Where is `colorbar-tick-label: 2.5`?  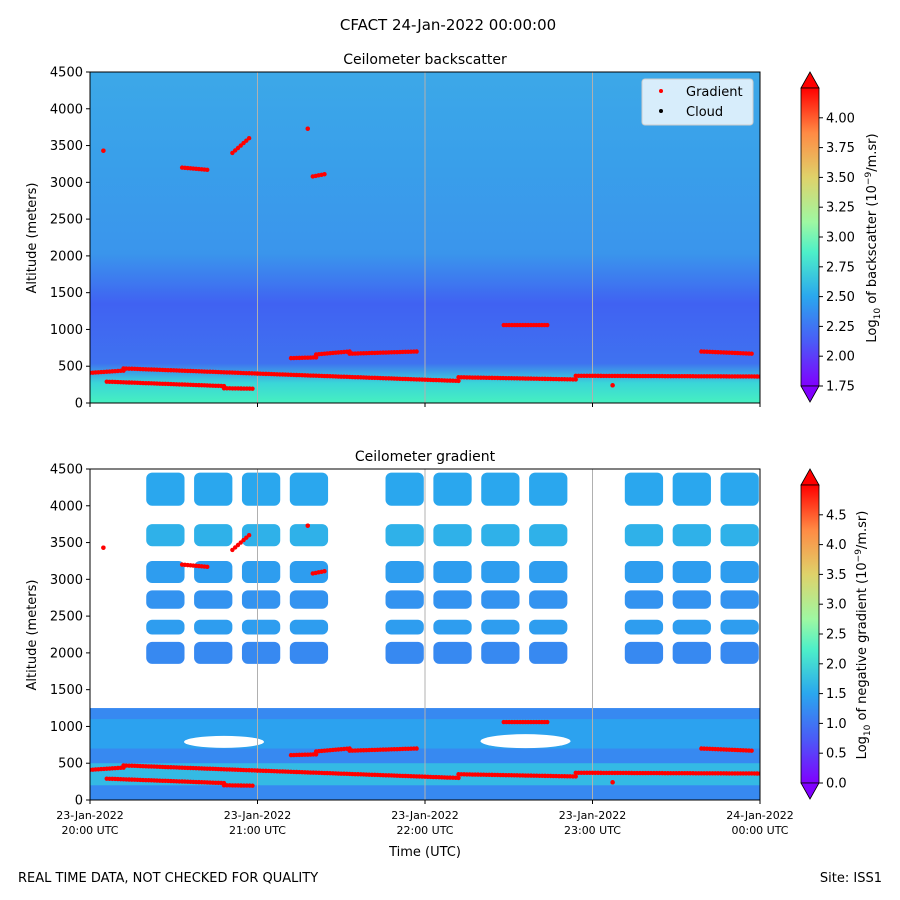 colorbar-tick-label: 2.5 is located at coordinates (836, 635).